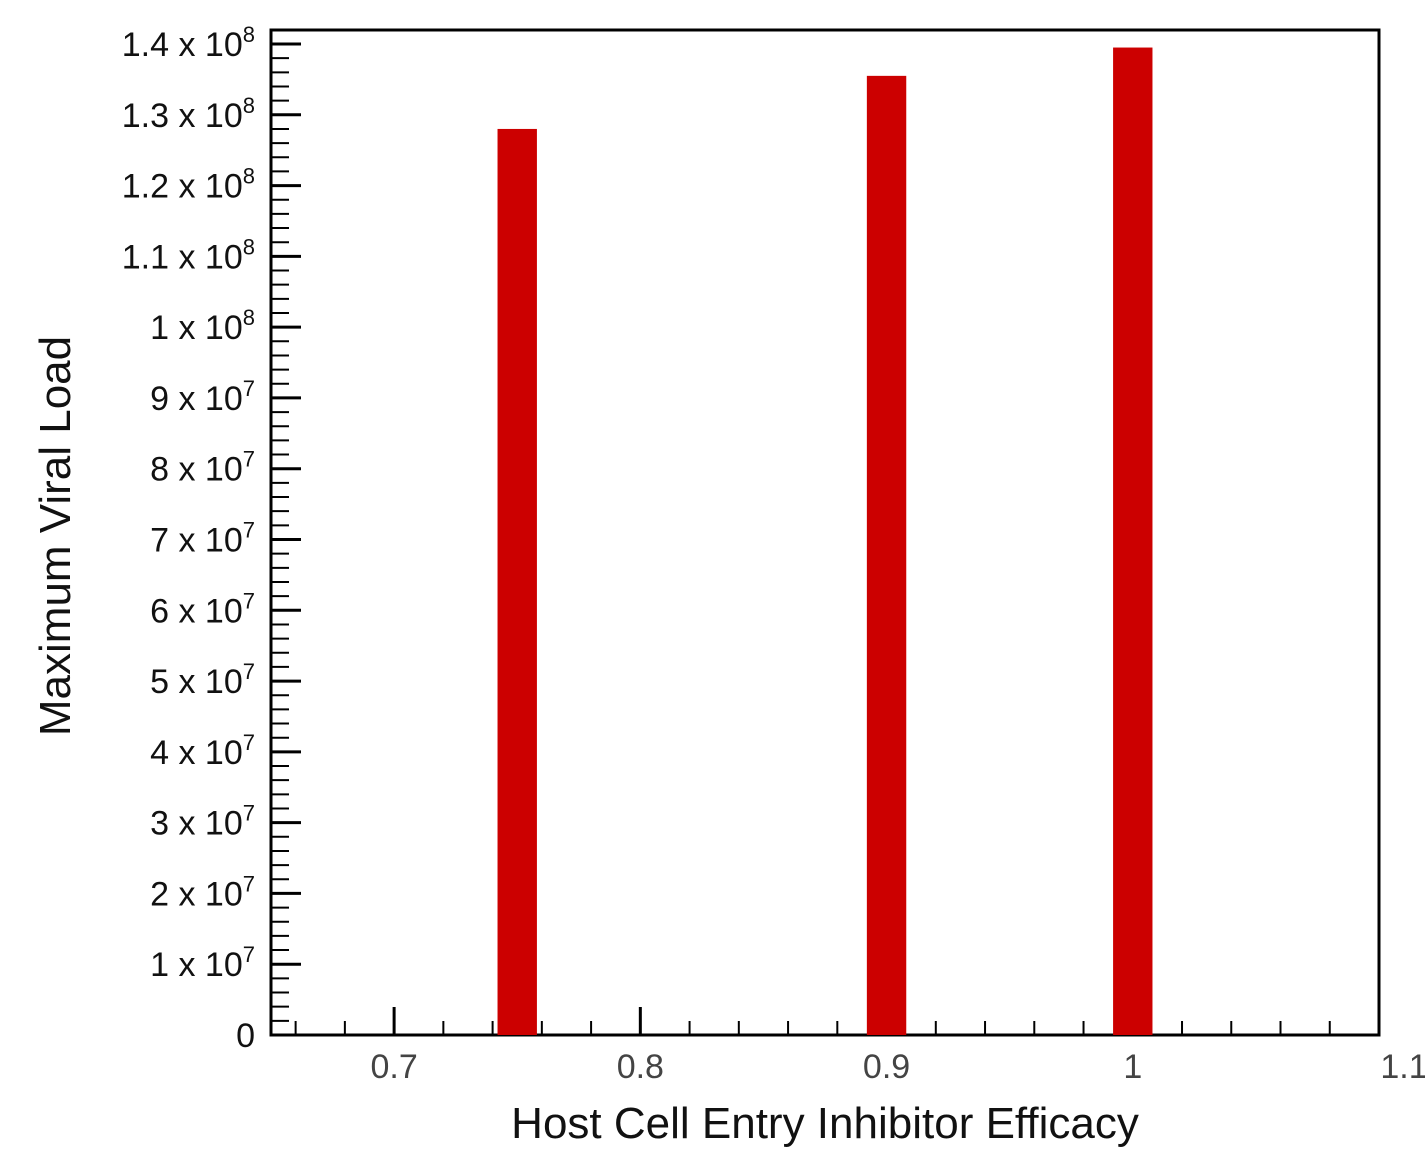  Describe the element at coordinates (202, 326) in the screenshot. I see `y-tick-label: 1 x 10⁸` at that location.